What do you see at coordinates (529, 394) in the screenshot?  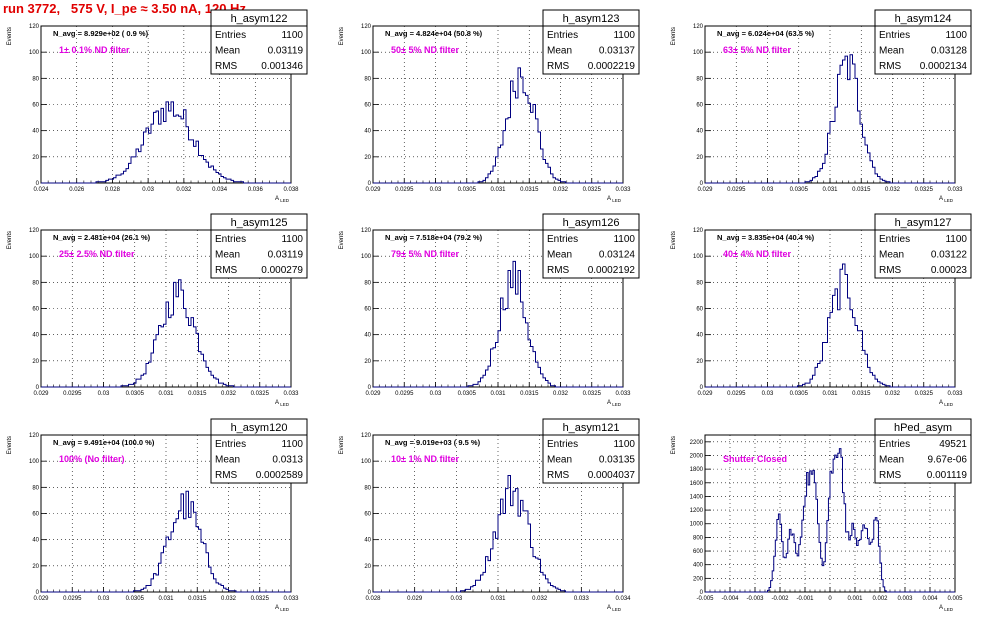 I see `x-tick-label: 0.0315` at bounding box center [529, 394].